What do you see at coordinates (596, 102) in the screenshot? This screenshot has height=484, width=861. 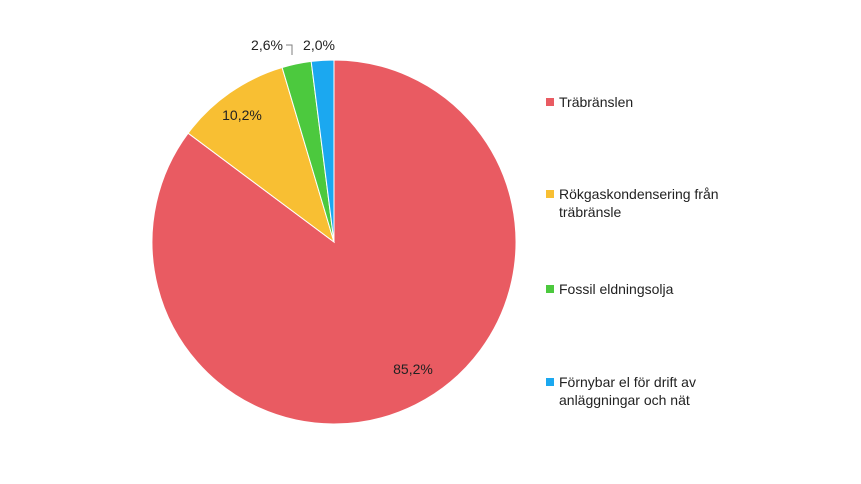 I see `legend-label: Träbränslen` at bounding box center [596, 102].